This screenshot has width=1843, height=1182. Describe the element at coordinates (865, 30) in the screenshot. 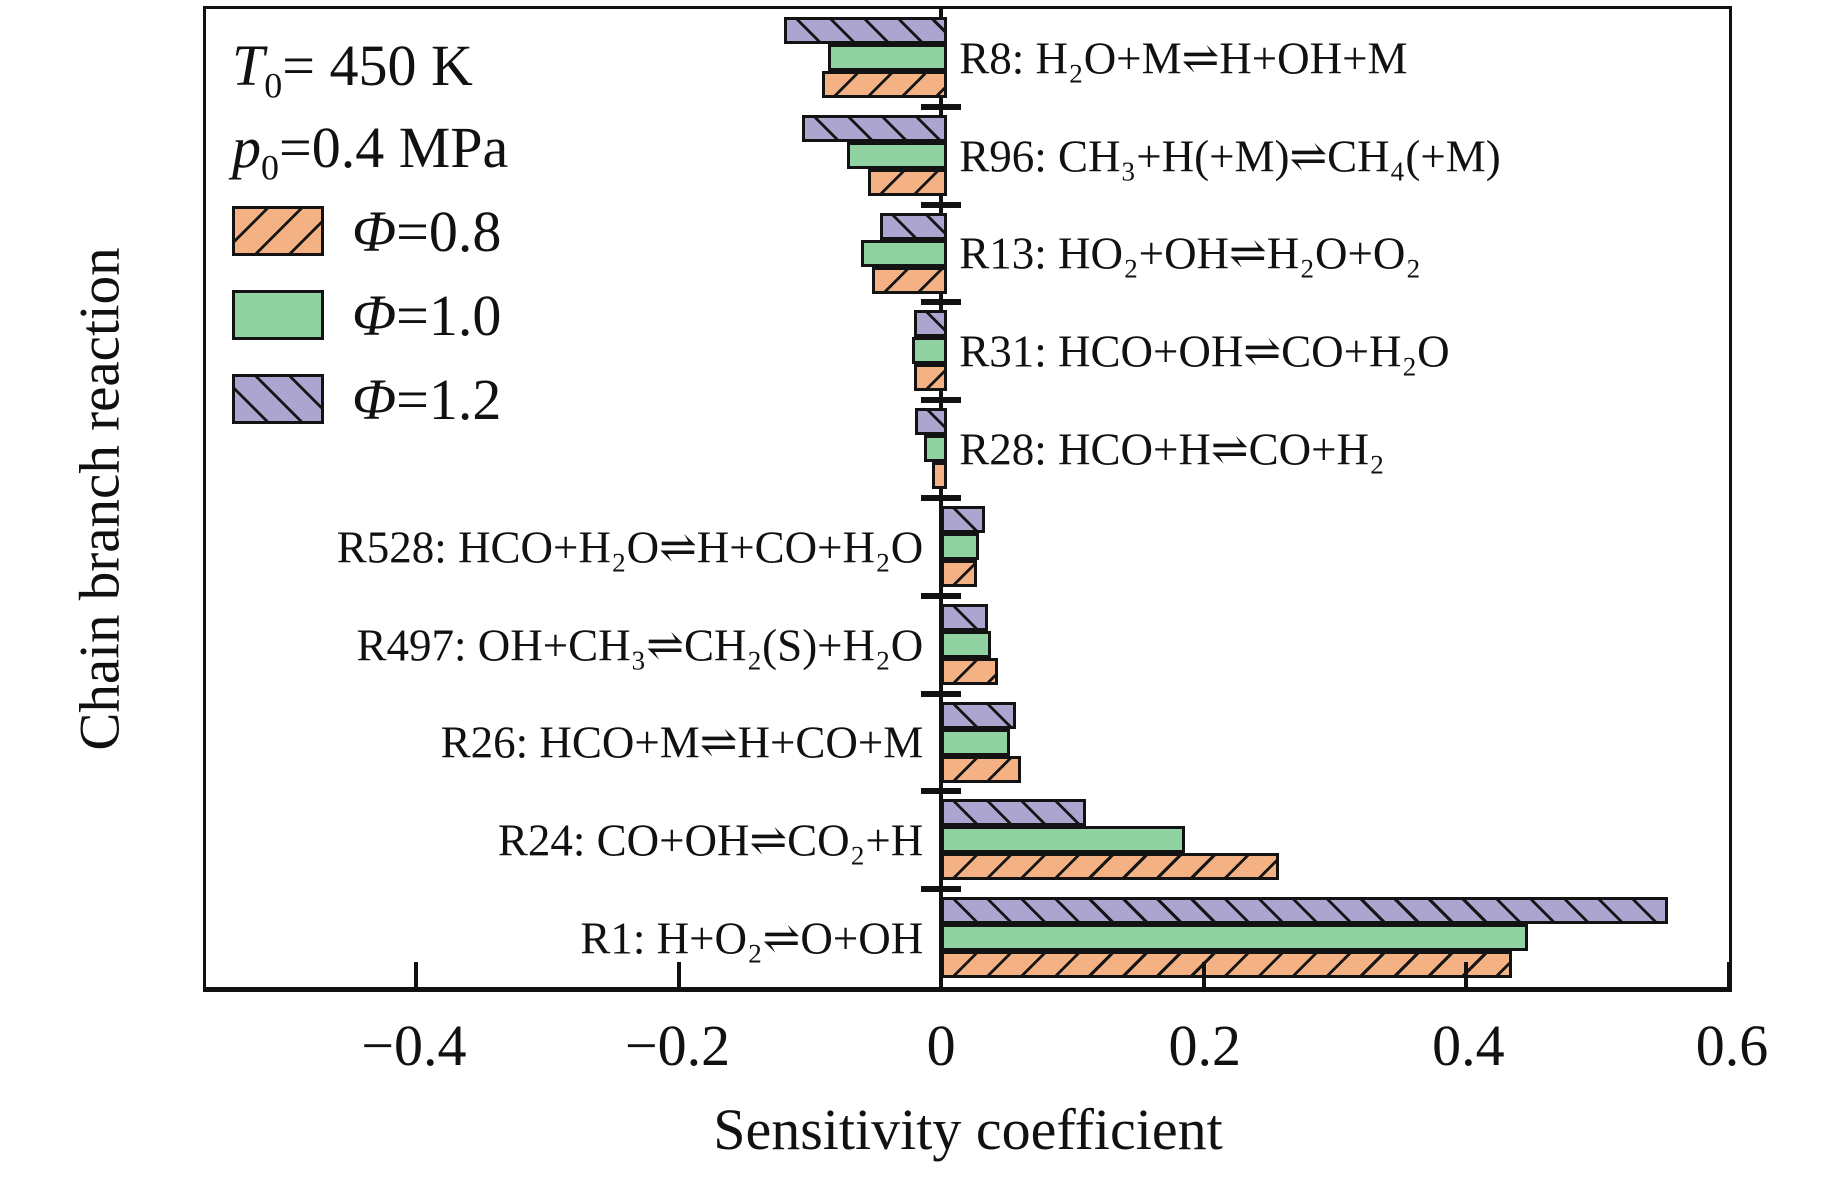

I see `bar-R8-phi-1.2` at that location.